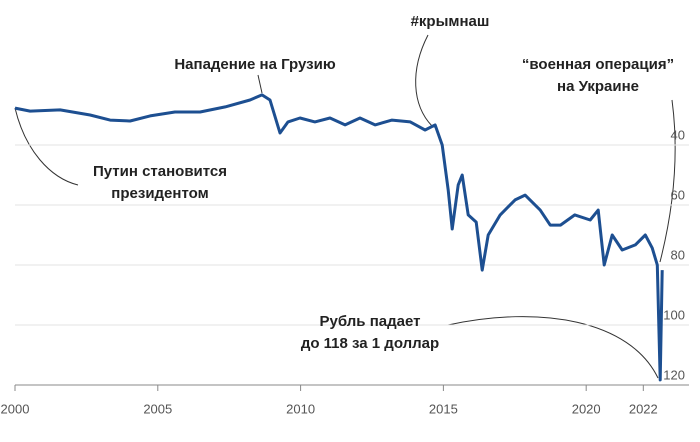 The image size is (700, 442). I want to click on annotation: #крымнаш, so click(450, 21).